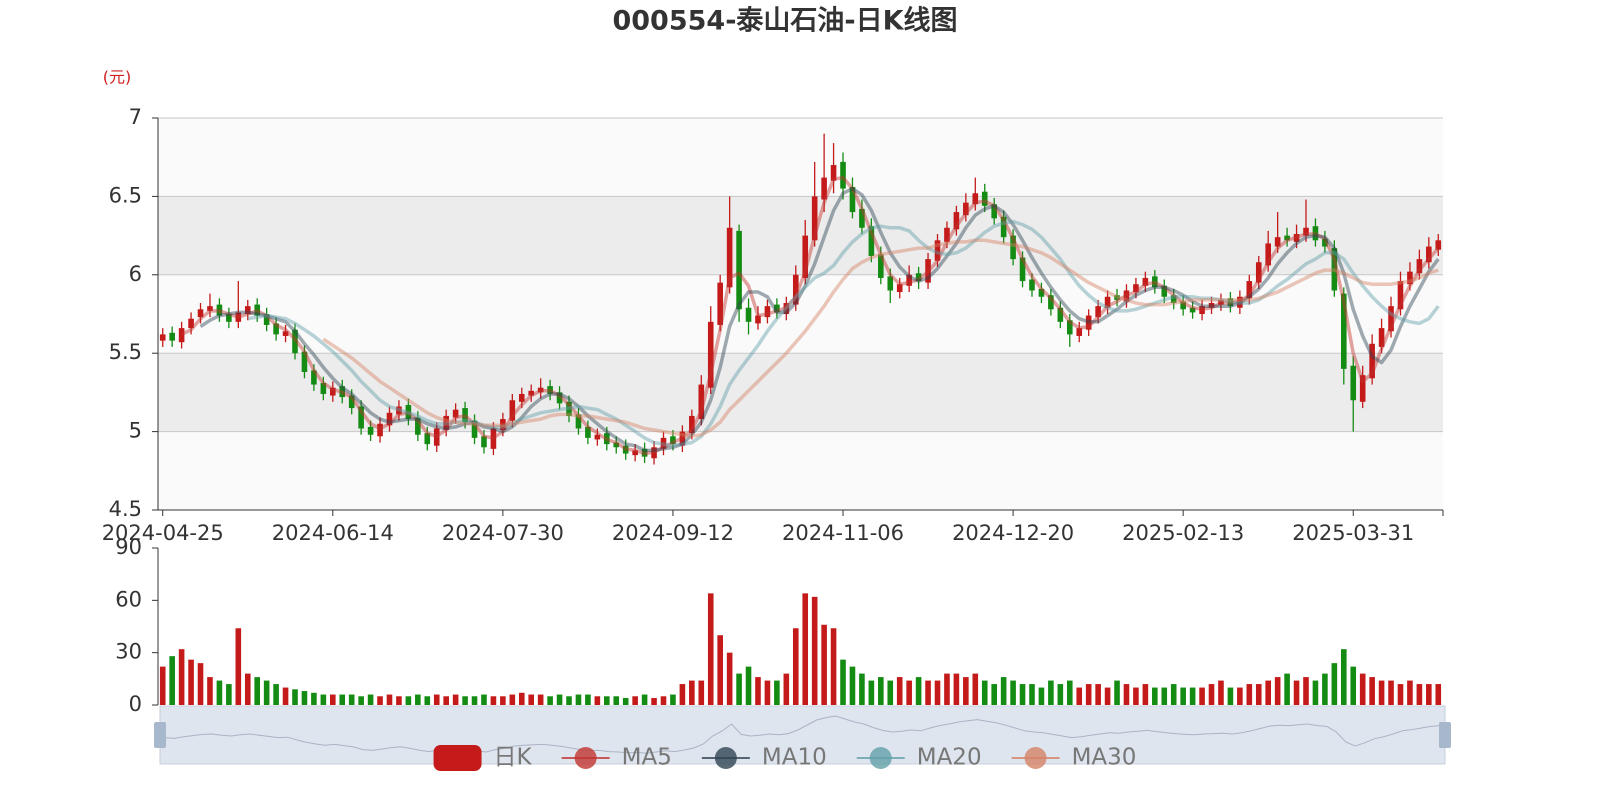 The image size is (1600, 800). Describe the element at coordinates (513, 758) in the screenshot. I see `legend-label: 日K` at that location.